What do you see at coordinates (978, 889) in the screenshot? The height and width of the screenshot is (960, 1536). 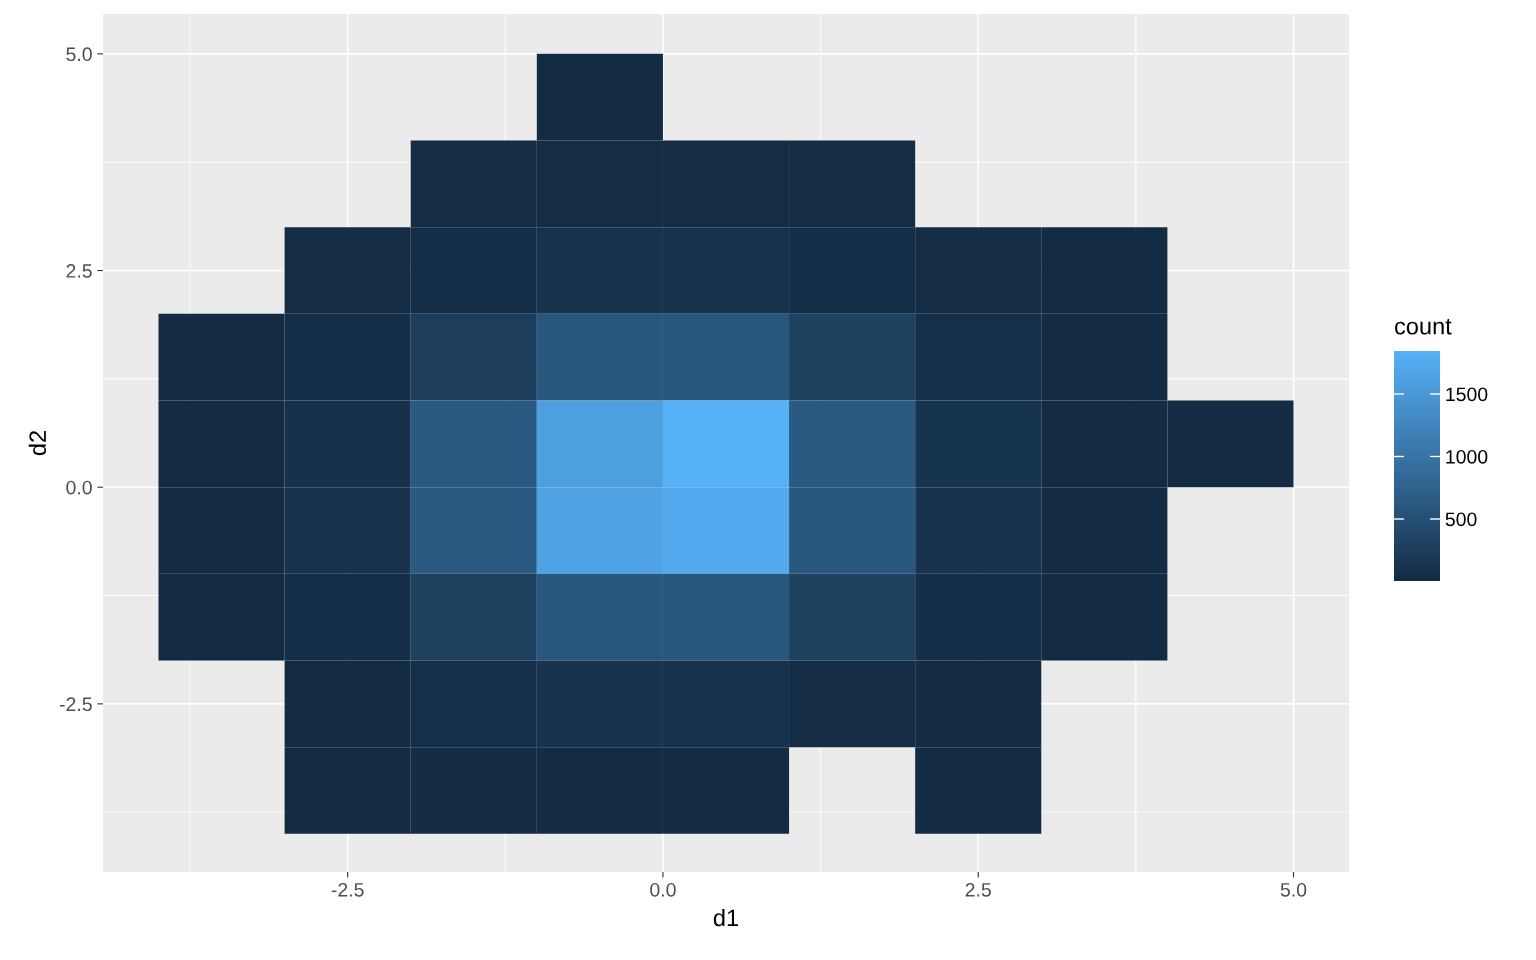 I see `x-tick-label: 2.5` at bounding box center [978, 889].